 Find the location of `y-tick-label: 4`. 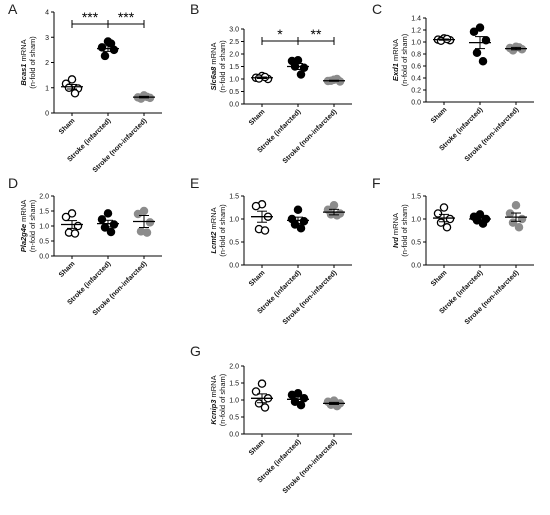

y-tick-label: 4 is located at coordinates (47, 13).